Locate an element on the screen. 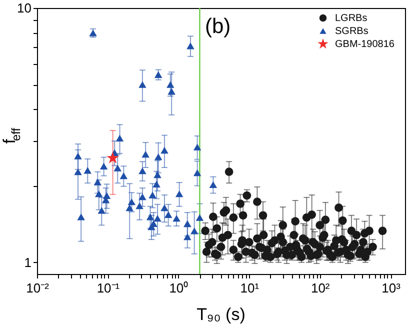  x-tick-label: 10⁻¹ is located at coordinates (108, 288).